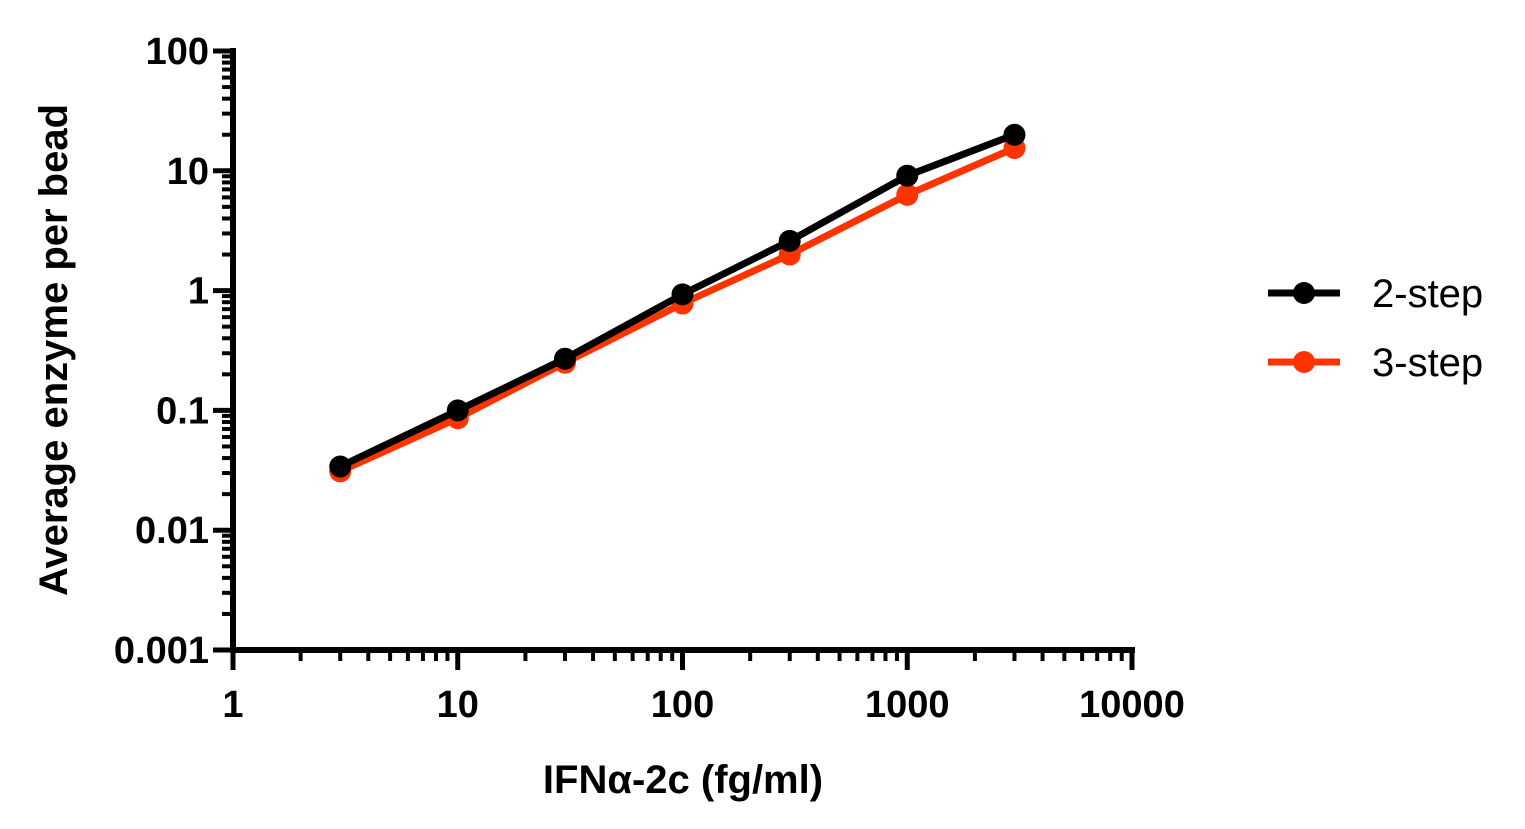 This screenshot has width=1525, height=829. What do you see at coordinates (198, 292) in the screenshot?
I see `y-tick-label: 1` at bounding box center [198, 292].